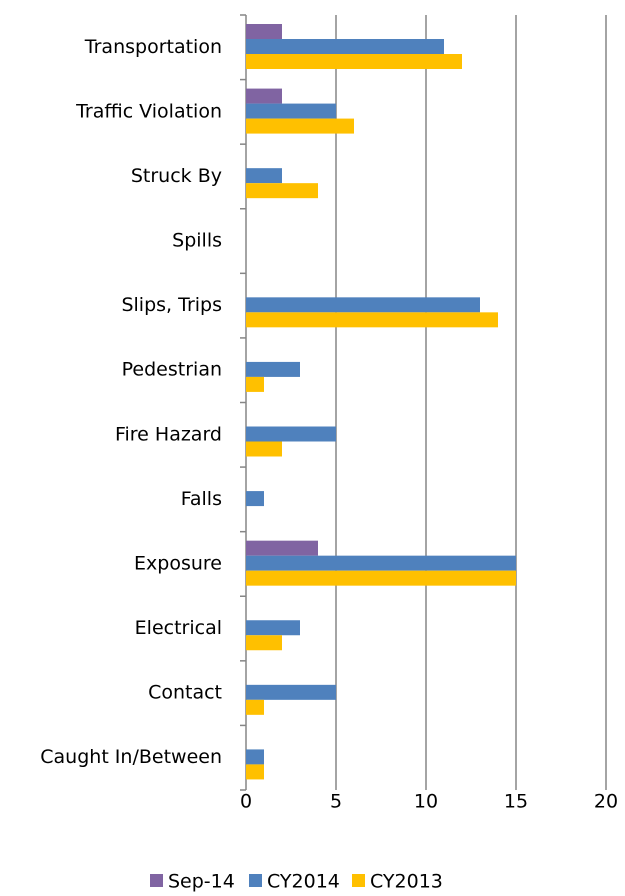 The height and width of the screenshot is (896, 625). Describe the element at coordinates (197, 241) in the screenshot. I see `y-tick-label: Spills` at that location.